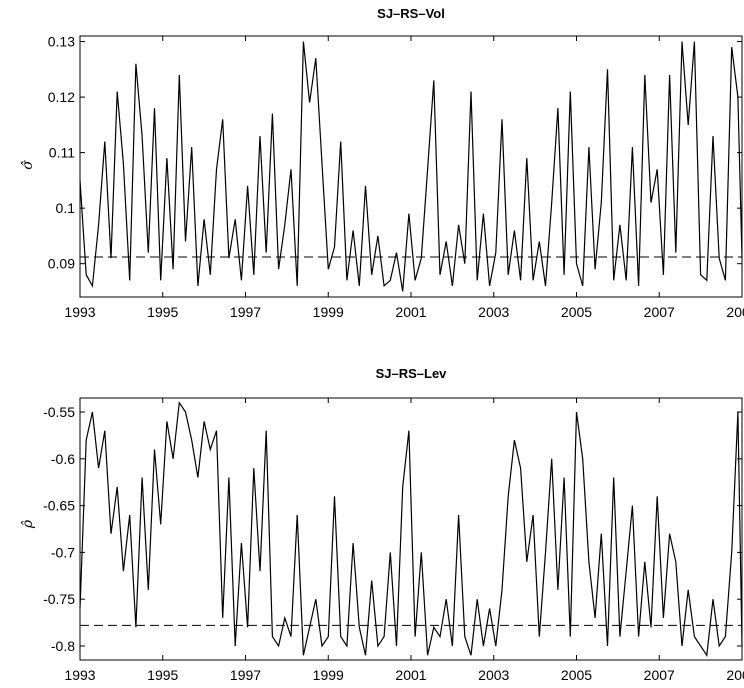  What do you see at coordinates (28, 165) in the screenshot?
I see `y-axis-label: σ̂` at bounding box center [28, 165].